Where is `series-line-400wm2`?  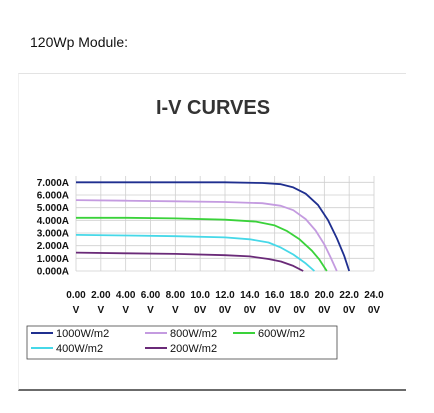 series-line-400wm2 is located at coordinates (195, 253).